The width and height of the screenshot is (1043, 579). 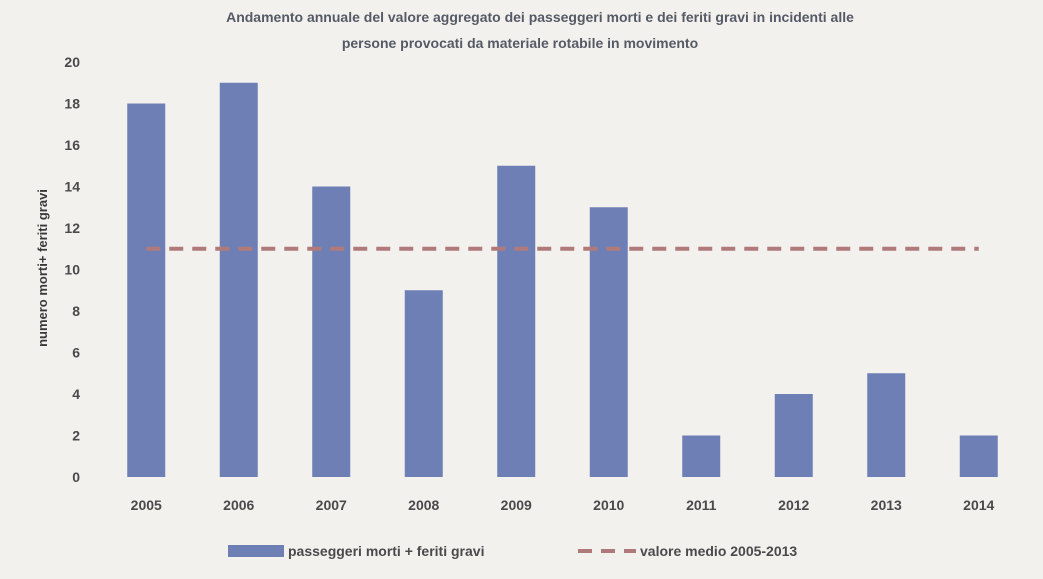 What do you see at coordinates (76, 477) in the screenshot?
I see `y-tick-label: 0` at bounding box center [76, 477].